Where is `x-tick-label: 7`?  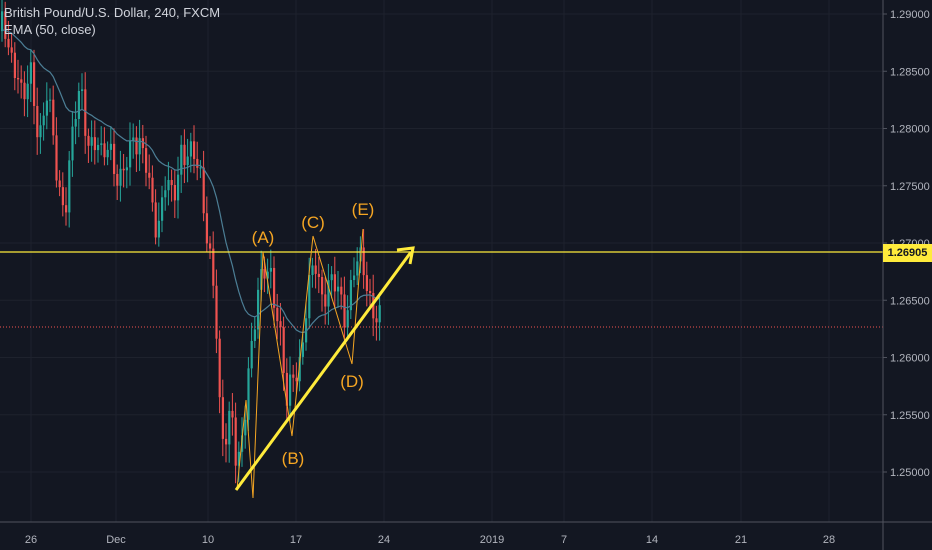 x-tick-label: 7 is located at coordinates (564, 540).